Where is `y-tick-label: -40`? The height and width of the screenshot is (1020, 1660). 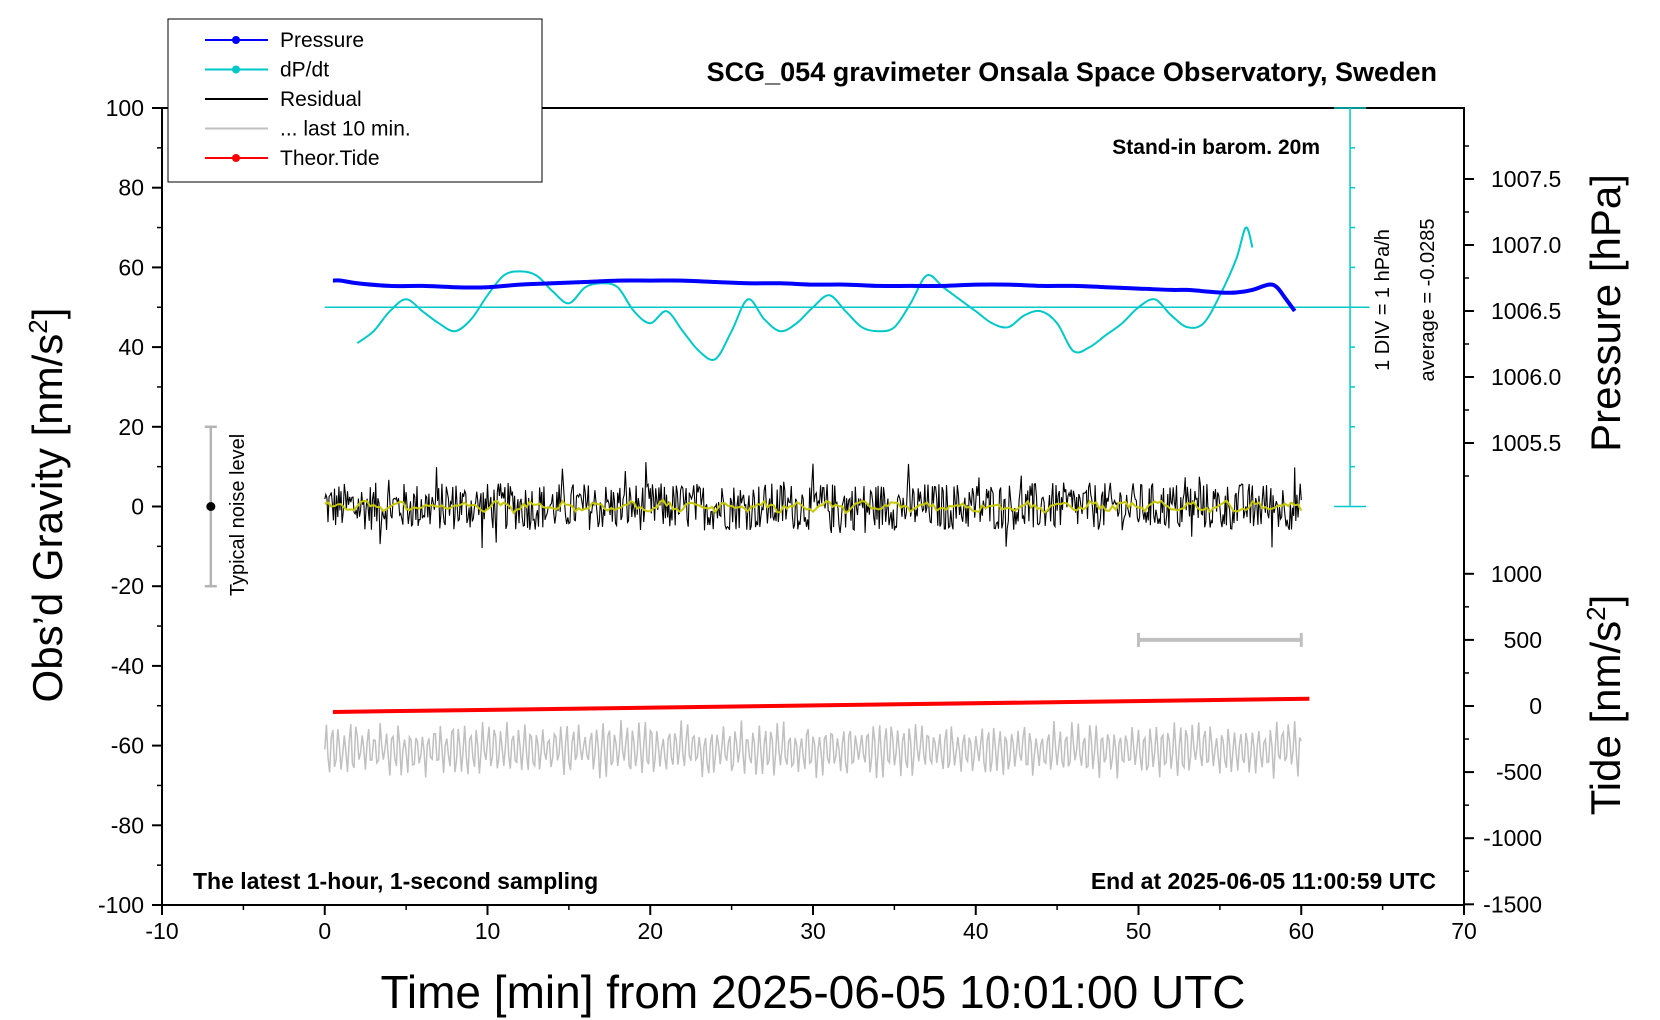 y-tick-label: -40 is located at coordinates (127, 666).